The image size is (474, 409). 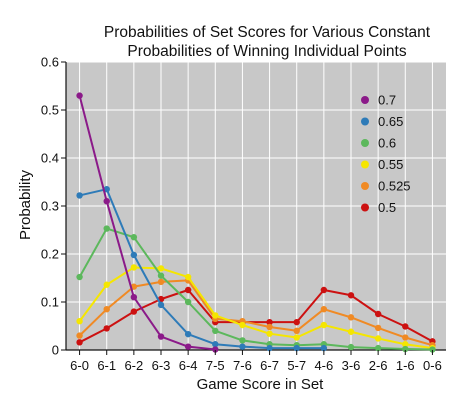 I want to click on y-axis-ticks: 0 0.1 0.2 0.3 0.4 0.5 0.6, so click(x=53, y=206).